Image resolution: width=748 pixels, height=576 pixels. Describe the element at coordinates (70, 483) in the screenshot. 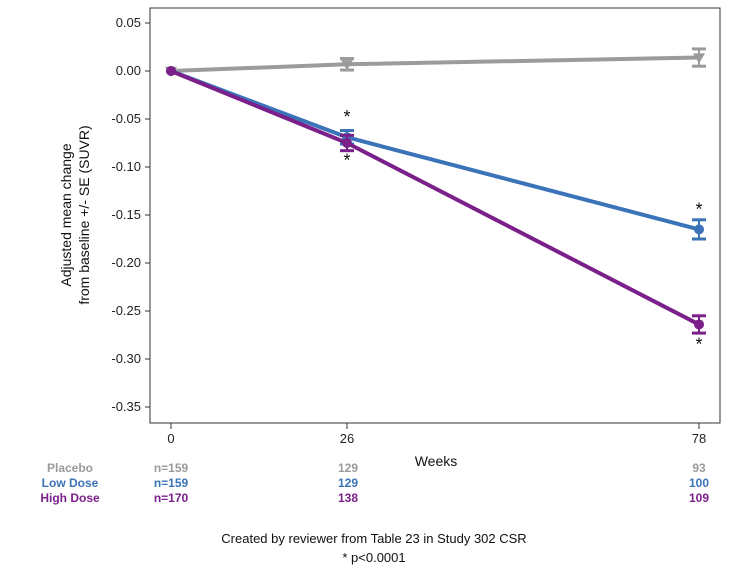

I see `risk-table-label-low-dose: Low Dose` at that location.